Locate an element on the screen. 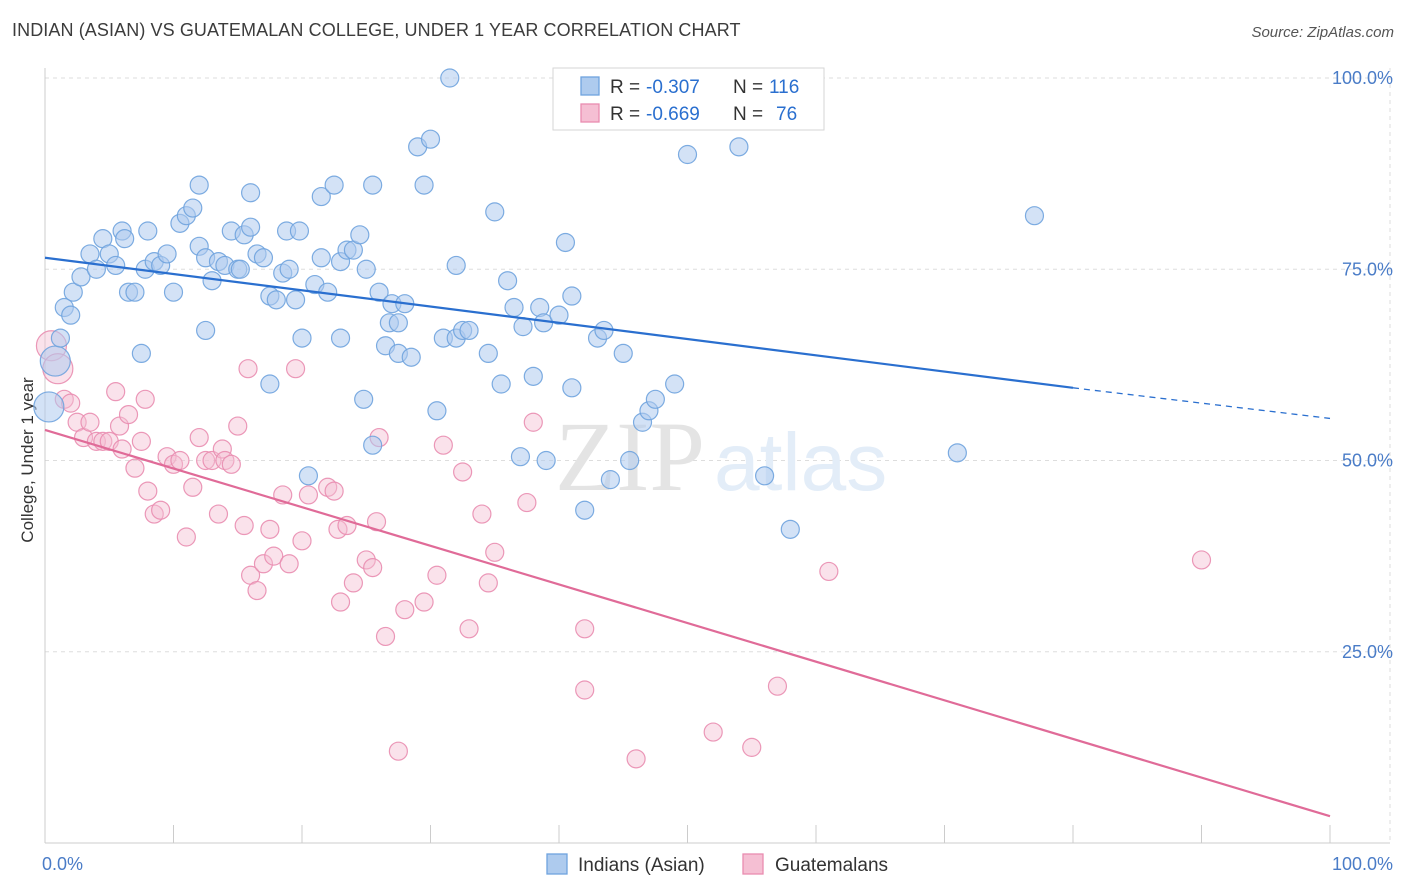 This screenshot has width=1406, height=892. series-legend: Indians (Asian) Guatemalans is located at coordinates (717, 864).